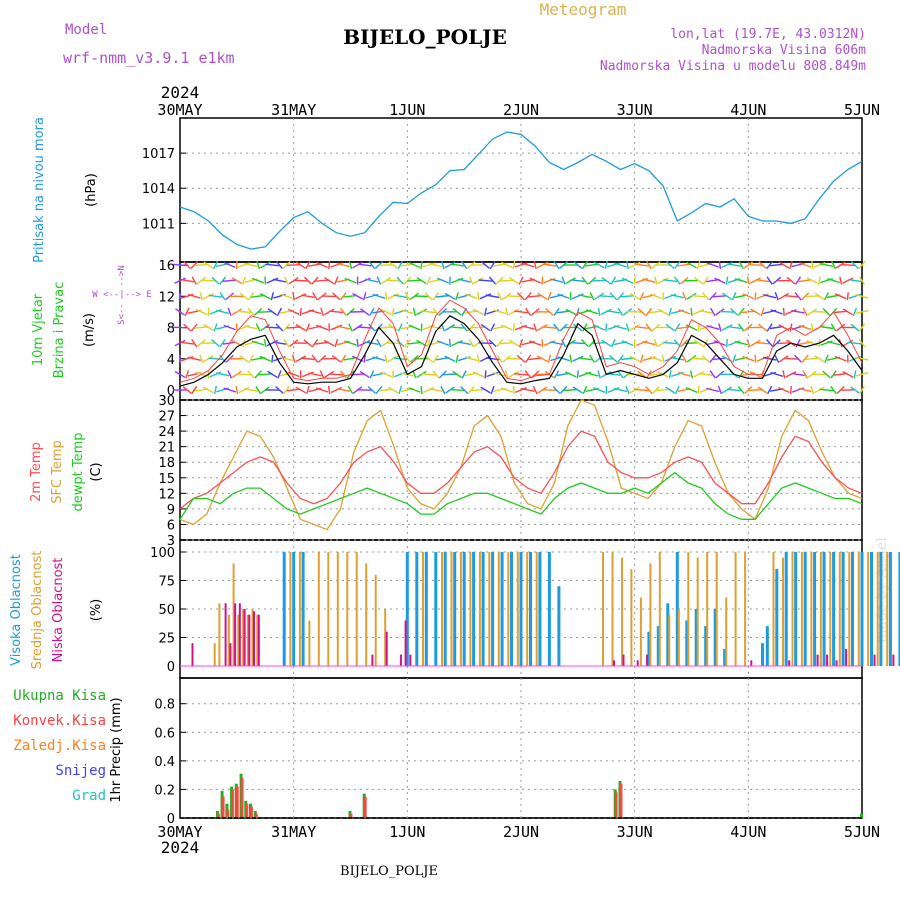 Image resolution: width=900 pixels, height=900 pixels. What do you see at coordinates (521, 470) in the screenshot?
I see `temp-2m-line` at bounding box center [521, 470].